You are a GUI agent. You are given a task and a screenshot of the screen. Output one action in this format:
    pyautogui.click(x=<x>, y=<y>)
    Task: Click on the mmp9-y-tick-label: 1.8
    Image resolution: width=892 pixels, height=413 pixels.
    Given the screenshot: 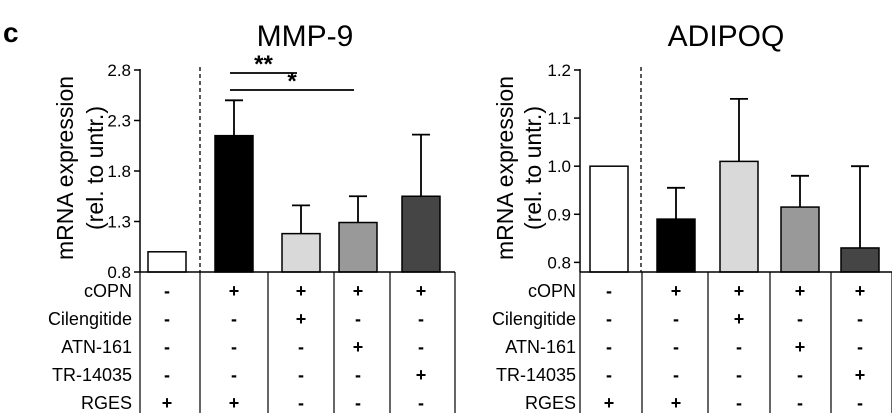 What is the action you would take?
    pyautogui.click(x=119, y=171)
    